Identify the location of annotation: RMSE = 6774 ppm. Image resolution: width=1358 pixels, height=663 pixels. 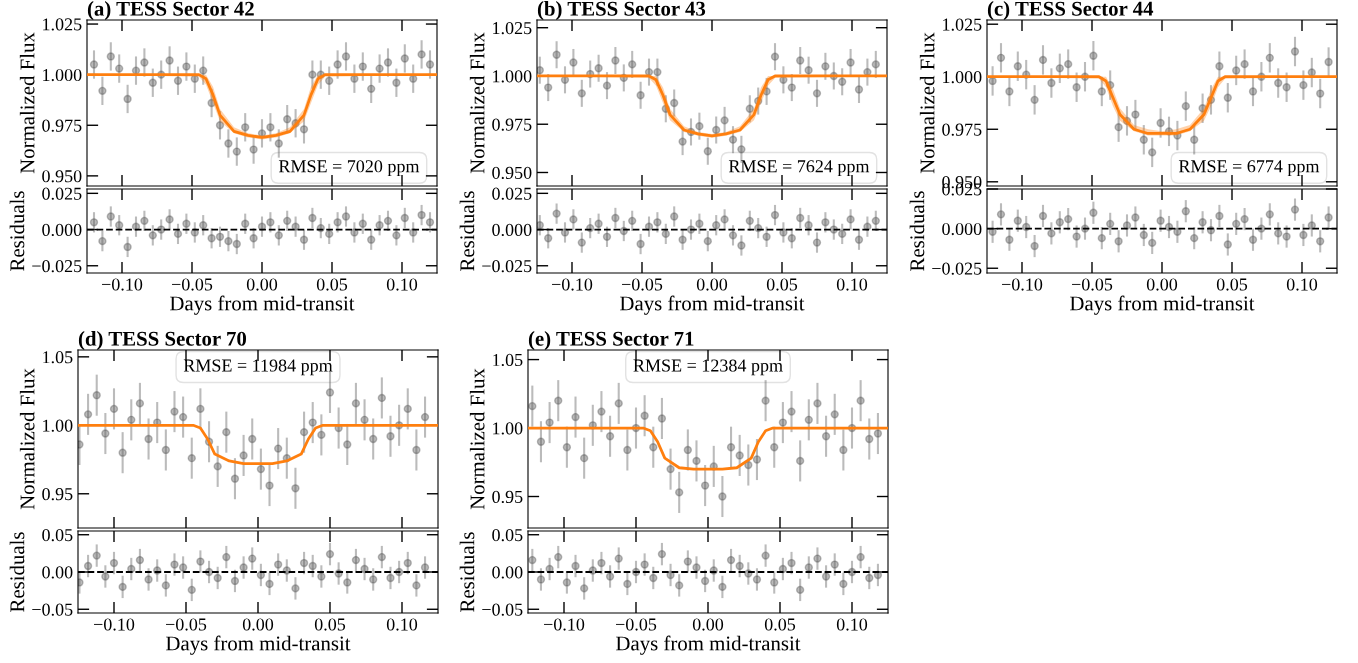
(1249, 168).